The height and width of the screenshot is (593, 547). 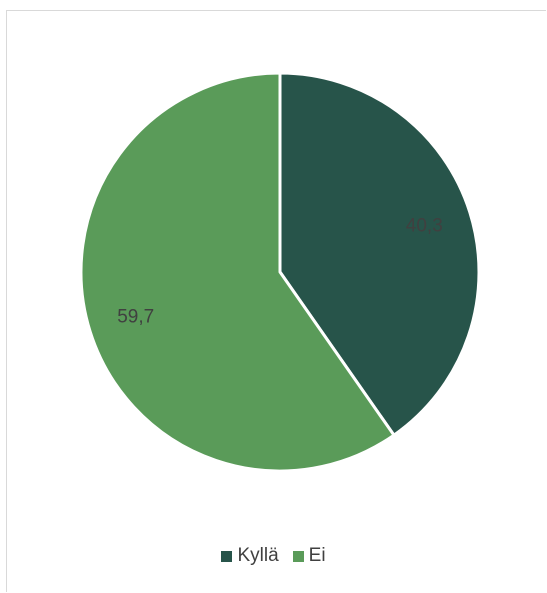 I want to click on legend-item-ei: Ei, so click(x=309, y=556).